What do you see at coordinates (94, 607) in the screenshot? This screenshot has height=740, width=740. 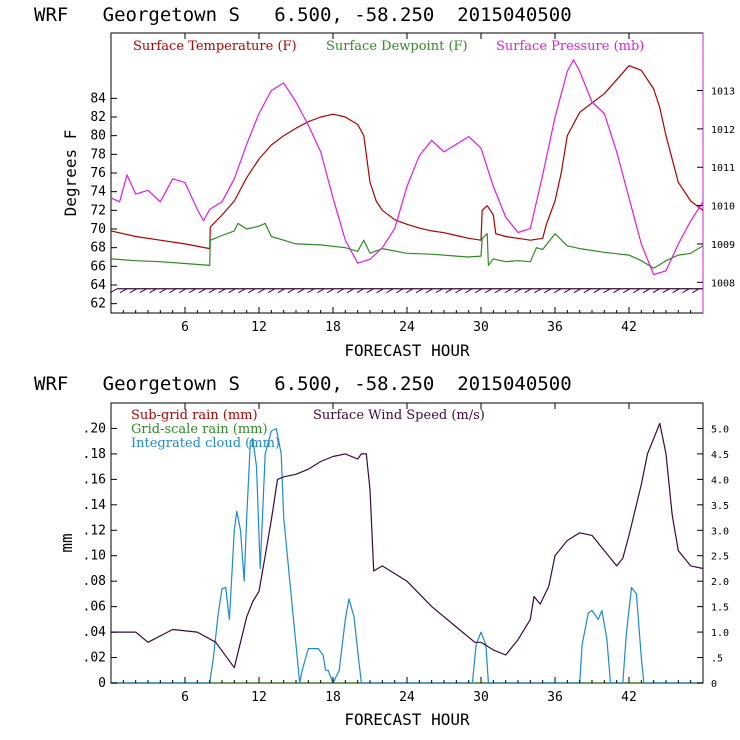 I see `y-tick-label: .06` at bounding box center [94, 607].